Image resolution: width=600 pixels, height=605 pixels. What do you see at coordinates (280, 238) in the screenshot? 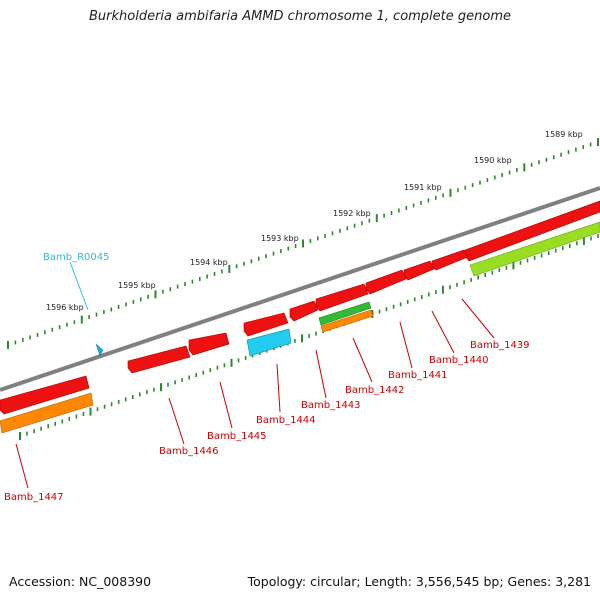
I see `scale-label: 1593 kbp` at bounding box center [280, 238].